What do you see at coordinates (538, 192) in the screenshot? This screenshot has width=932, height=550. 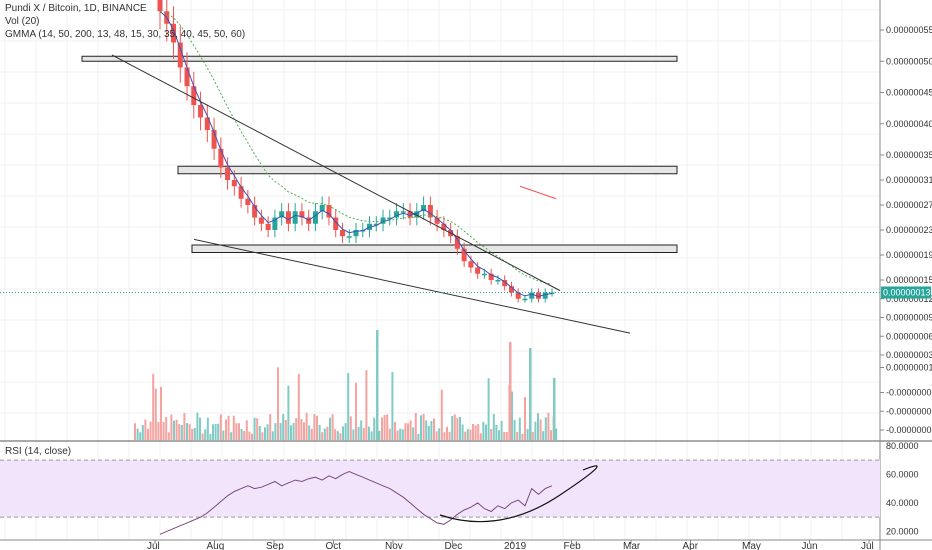 I see `red-trendline` at bounding box center [538, 192].